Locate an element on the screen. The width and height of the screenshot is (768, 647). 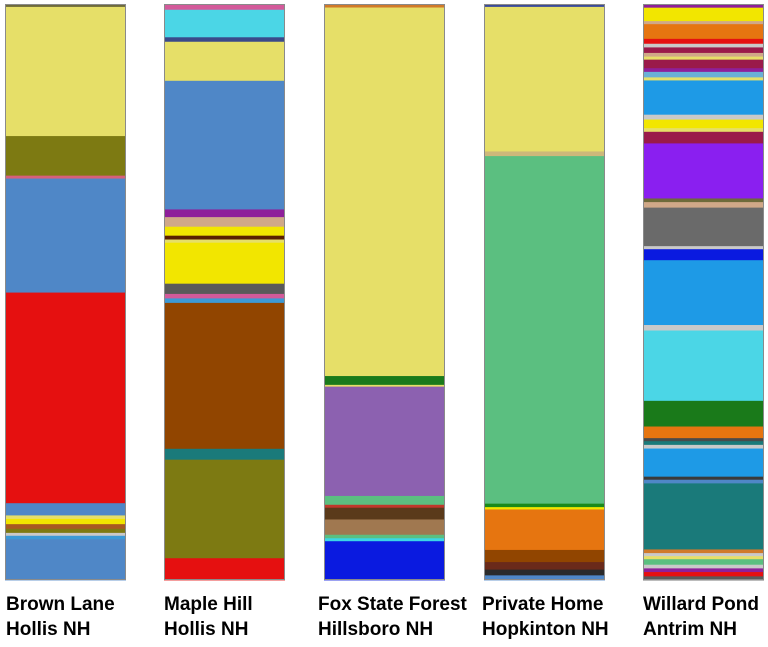
column-label-line1: Fox State Forest is located at coordinates (392, 604).